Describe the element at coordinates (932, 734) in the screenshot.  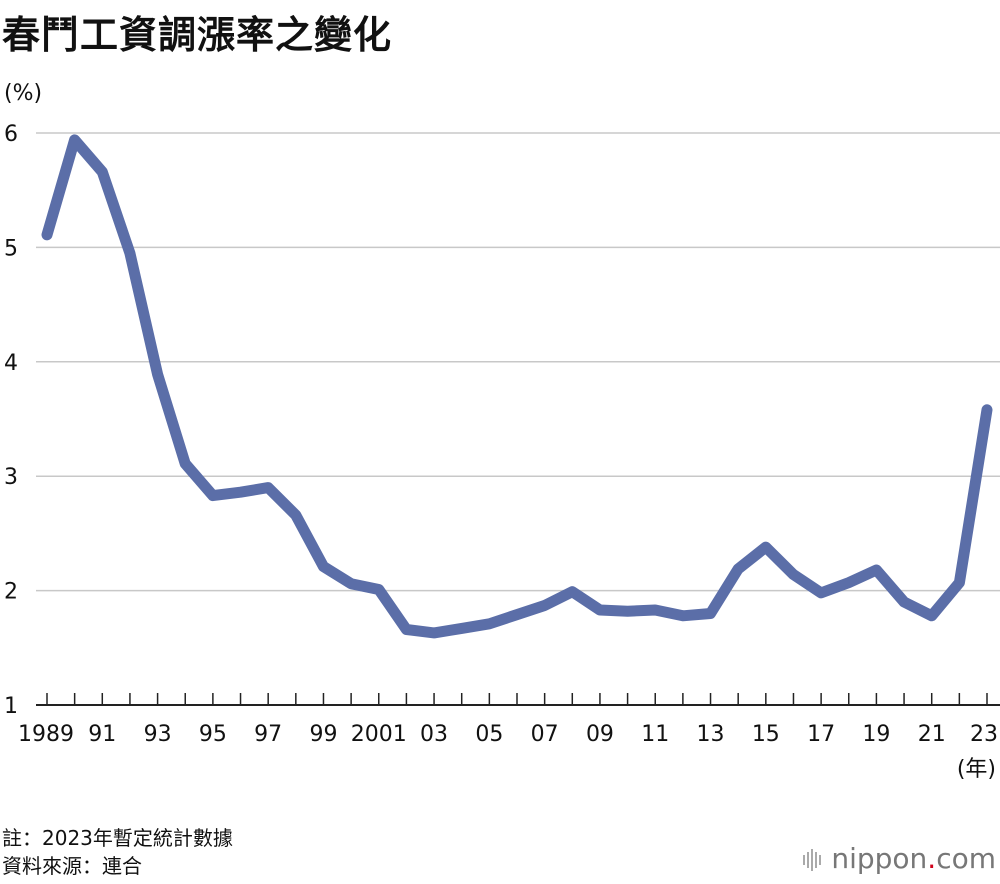
I see `x-tick-label: 21` at that location.